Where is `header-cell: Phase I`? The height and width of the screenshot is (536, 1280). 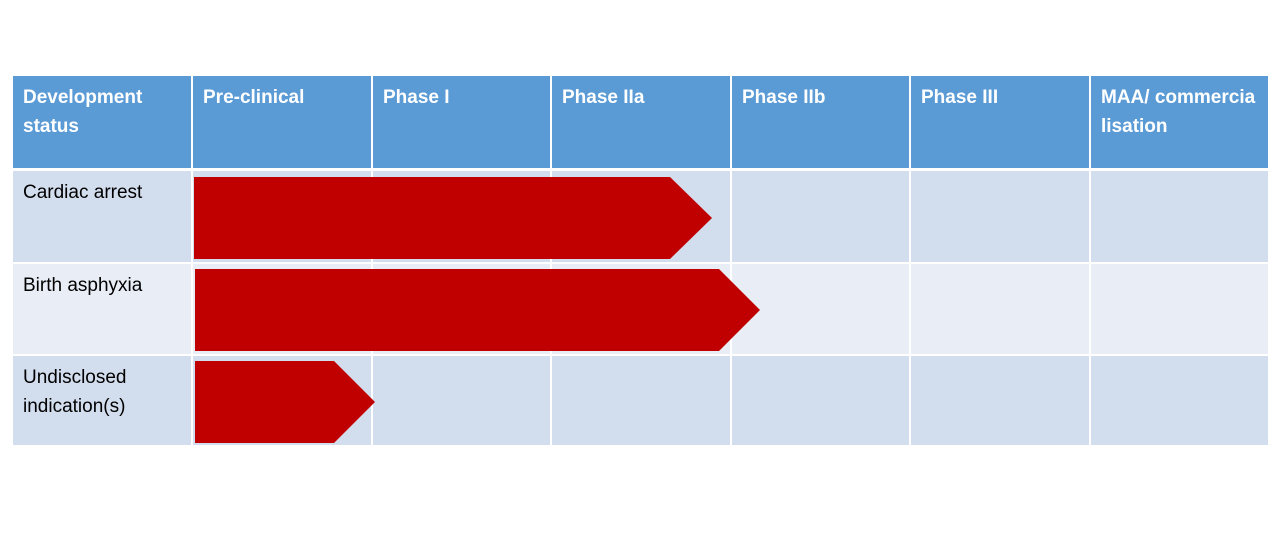 header-cell: Phase I is located at coordinates (461, 122).